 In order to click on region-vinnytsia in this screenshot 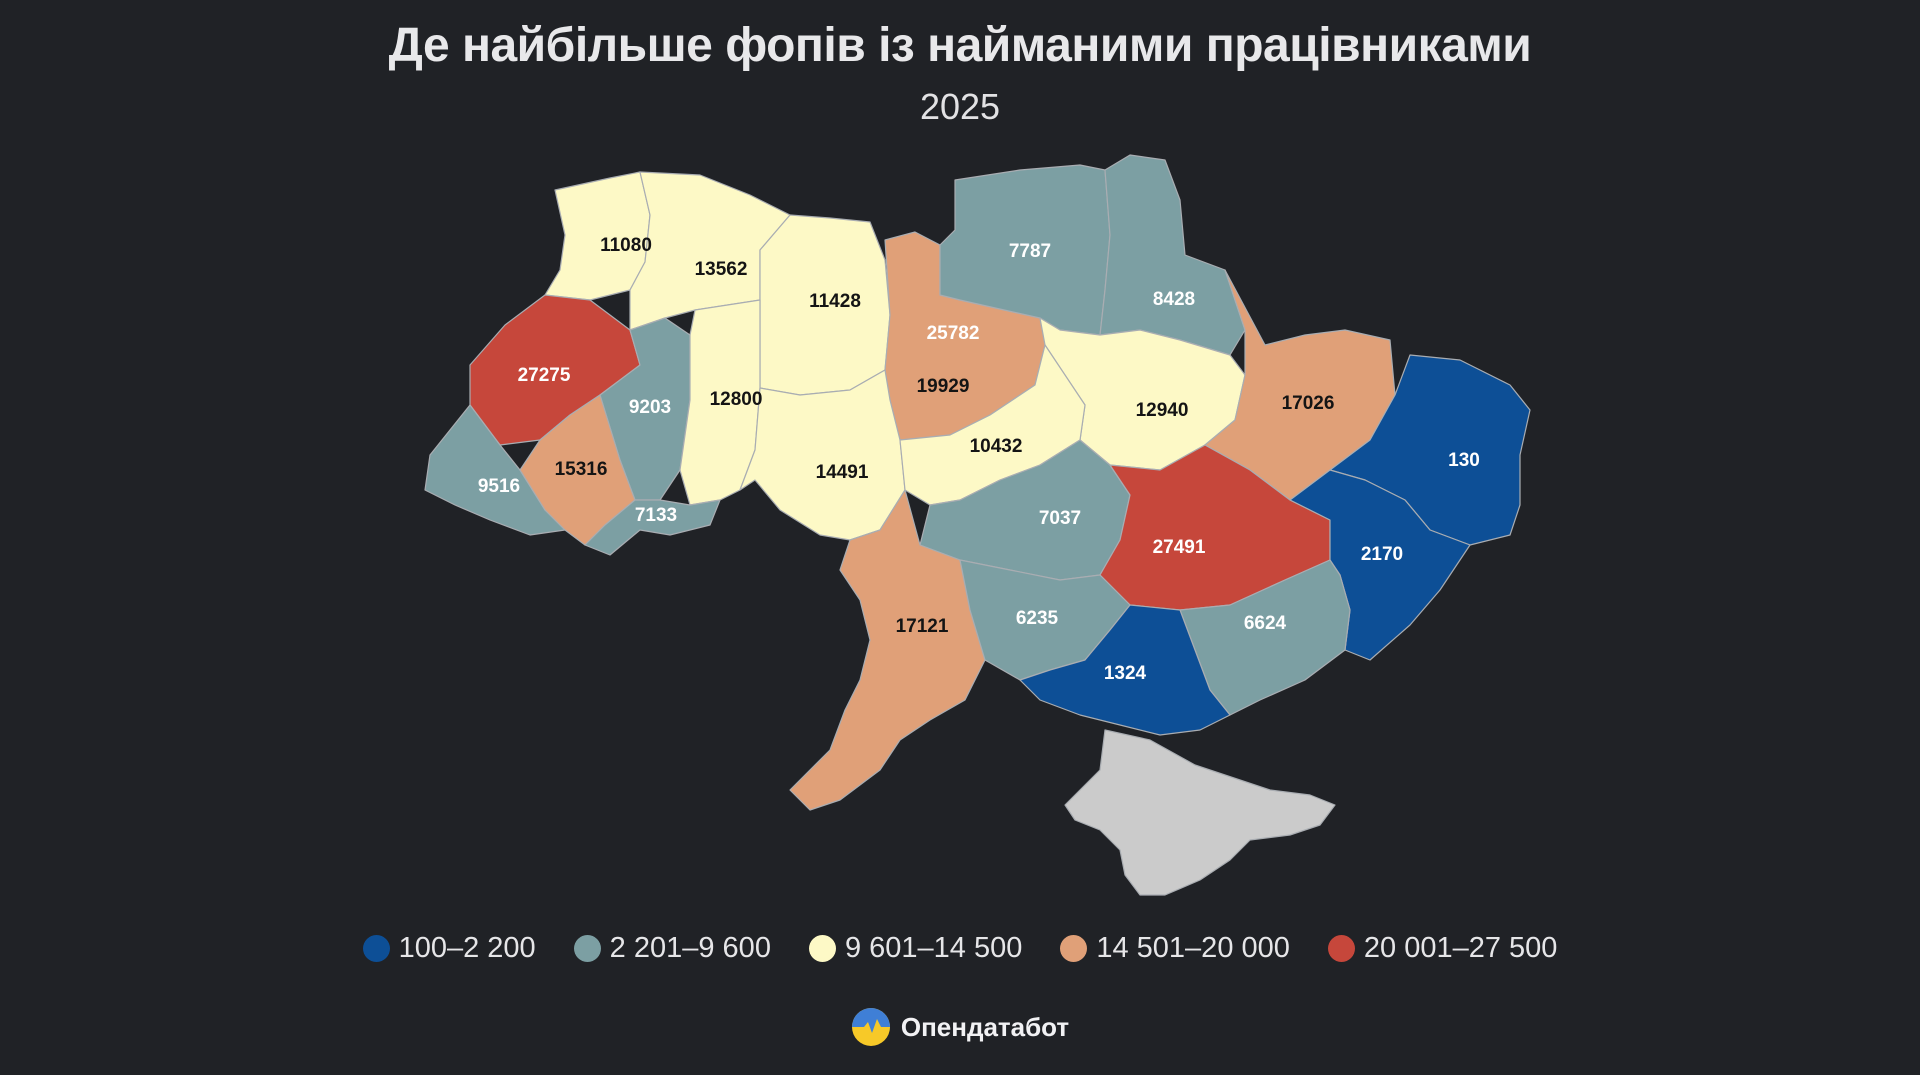, I will do `click(822, 455)`.